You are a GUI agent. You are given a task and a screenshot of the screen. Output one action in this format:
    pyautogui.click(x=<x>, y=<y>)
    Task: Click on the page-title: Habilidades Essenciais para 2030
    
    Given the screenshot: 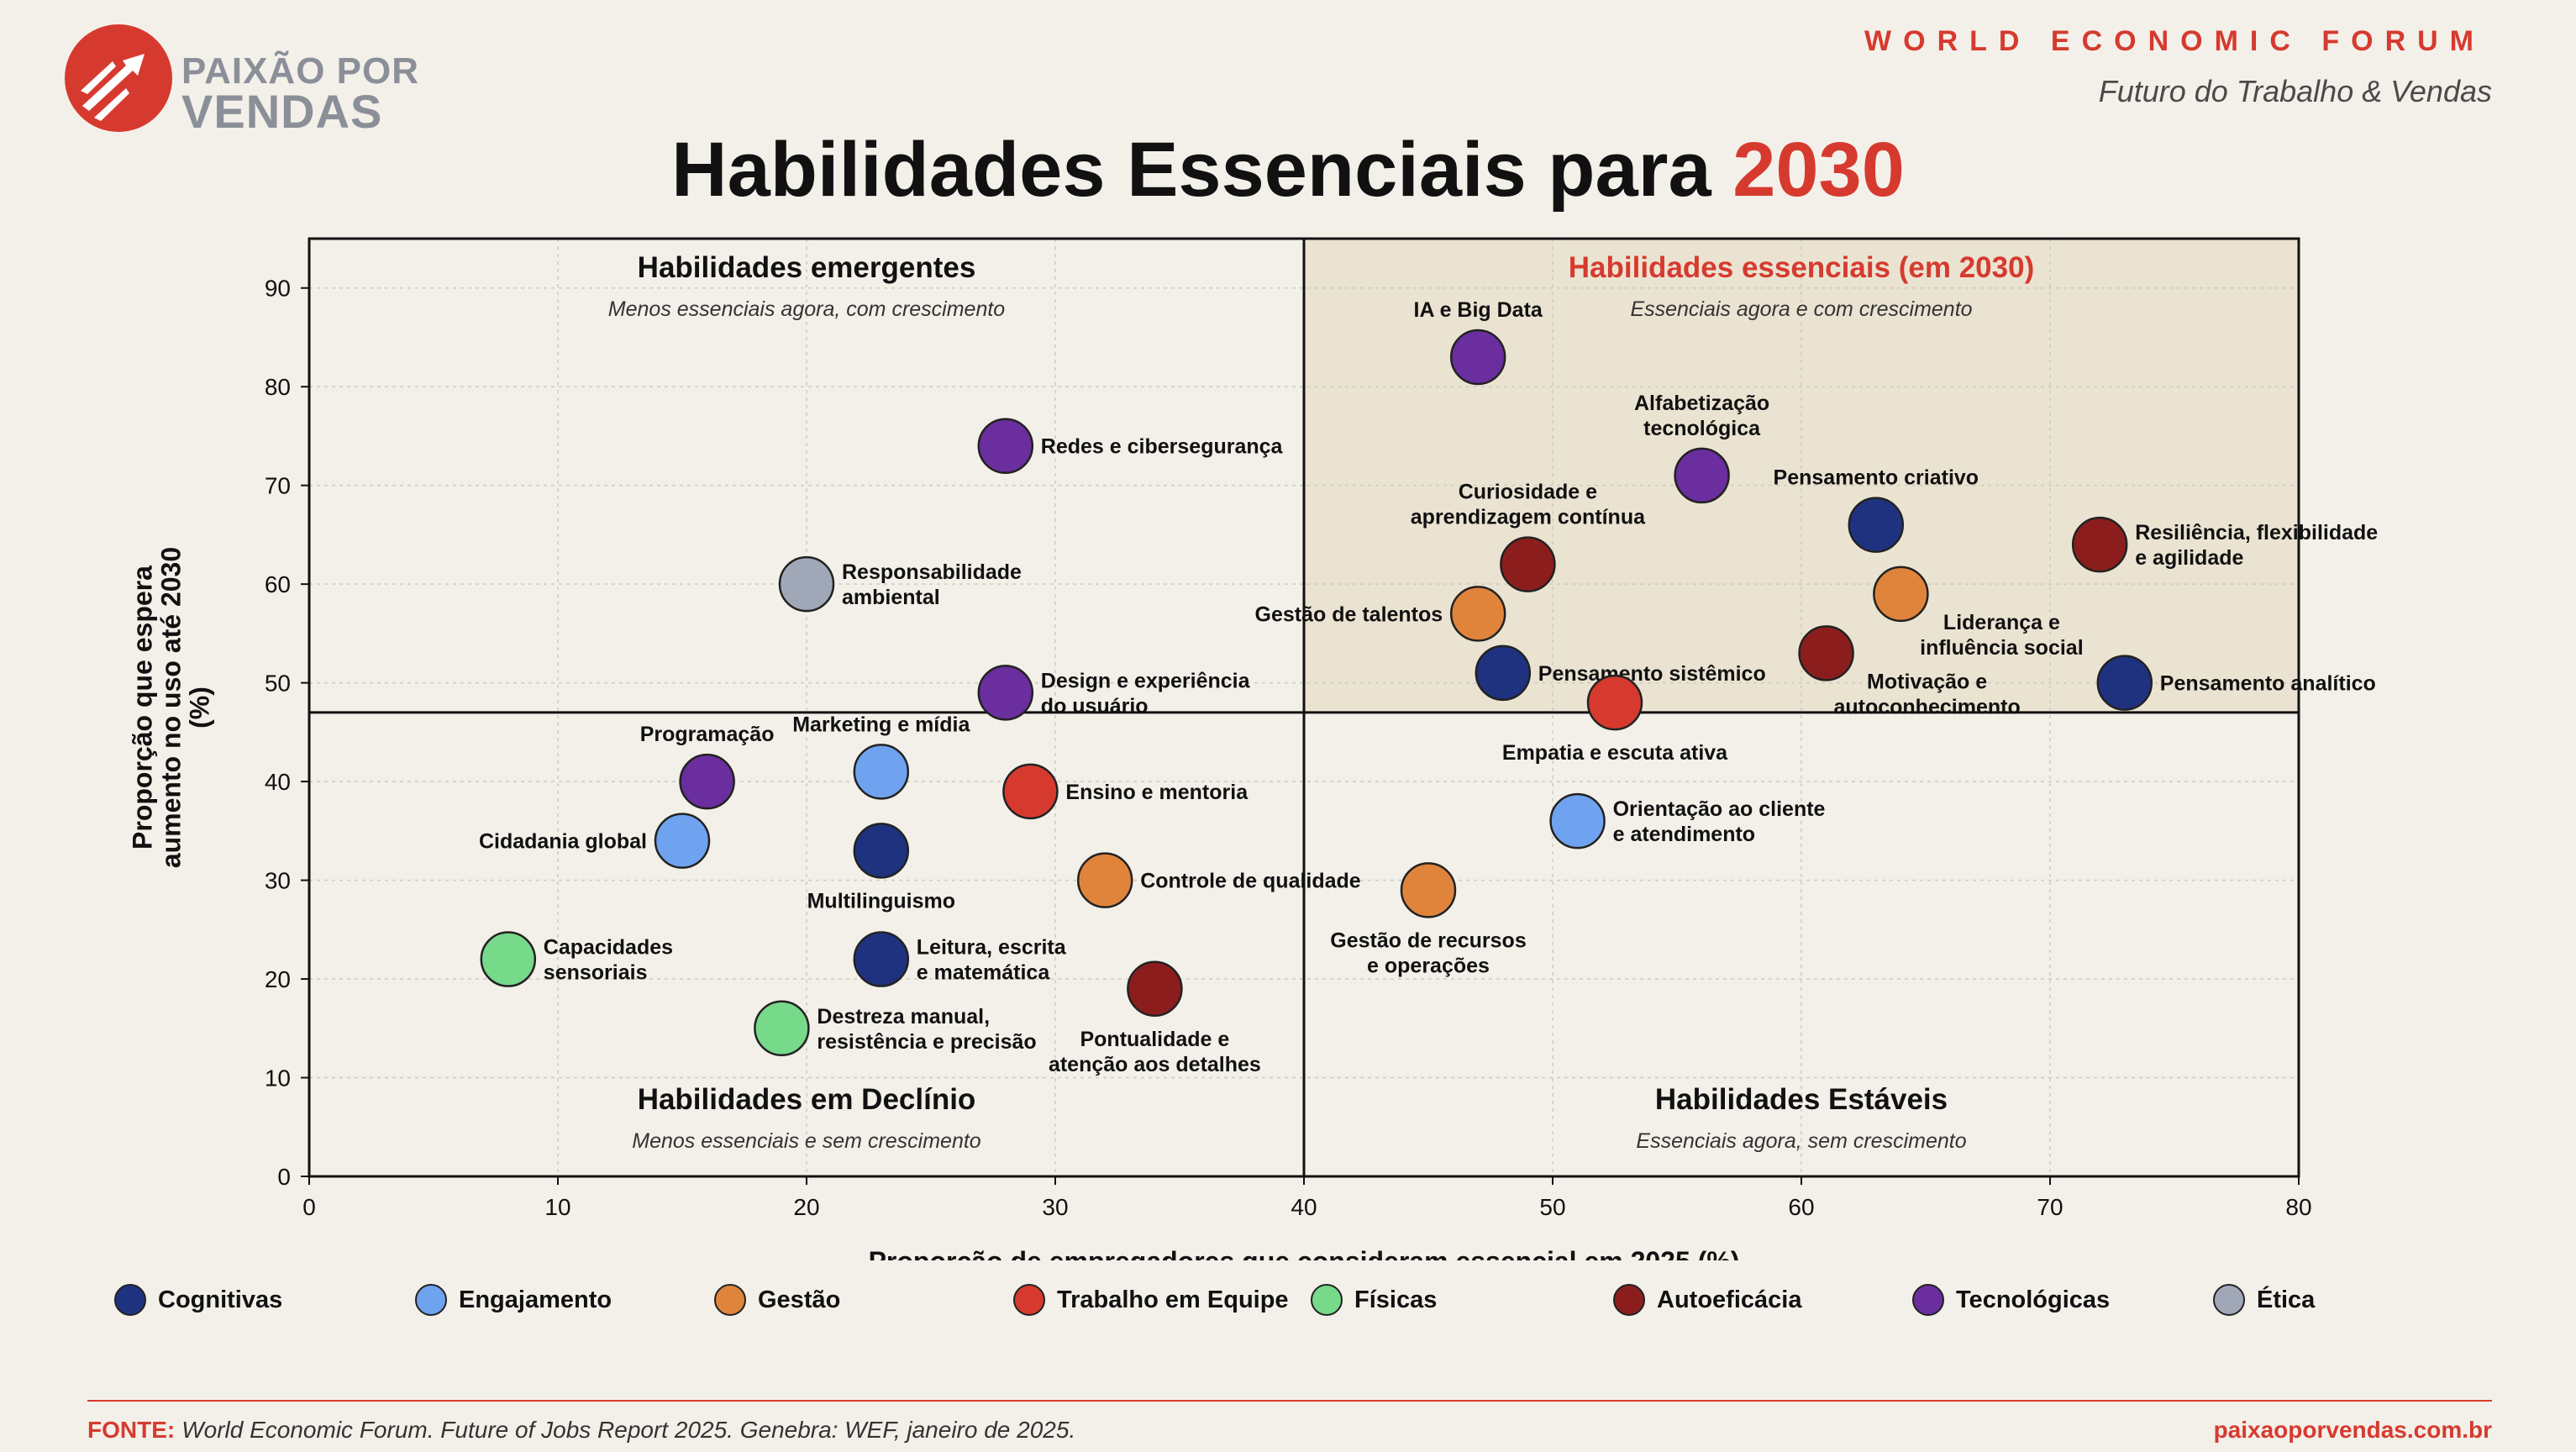 What is the action you would take?
    pyautogui.click(x=1288, y=170)
    